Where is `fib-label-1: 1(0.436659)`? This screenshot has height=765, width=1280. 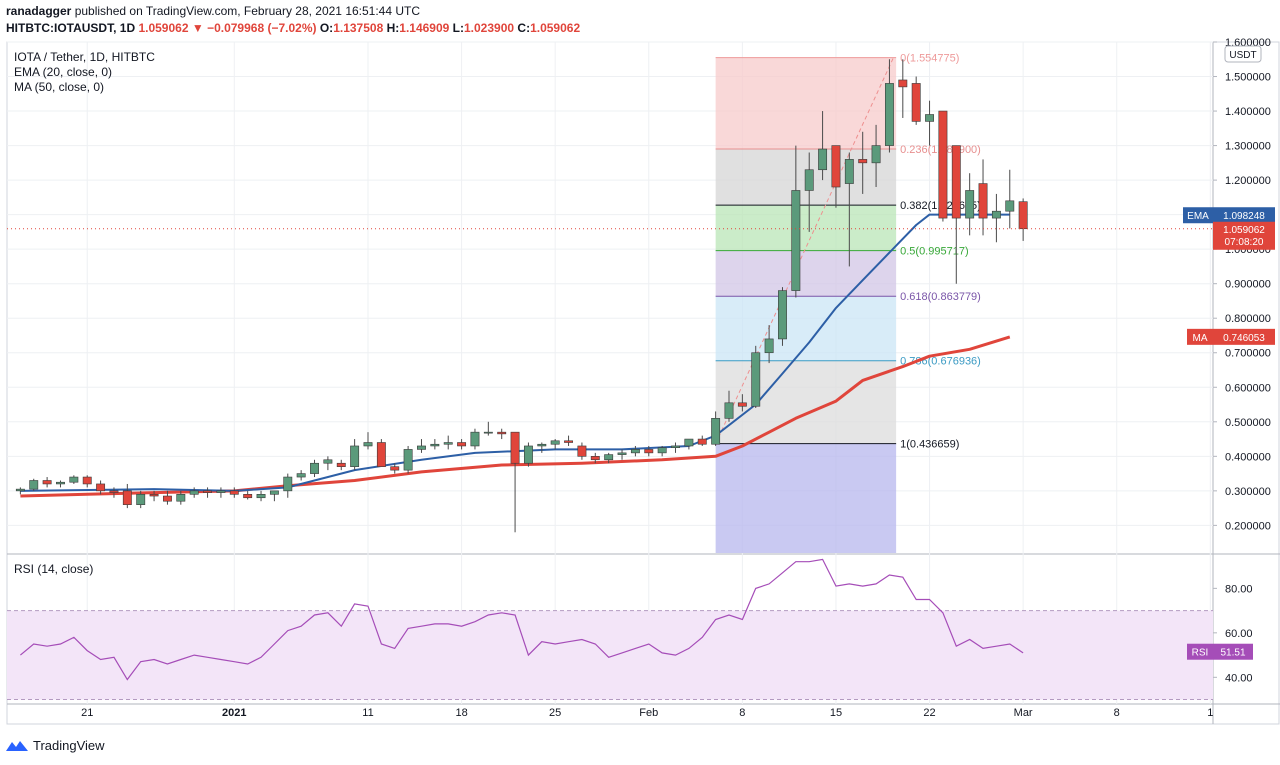 fib-label-1: 1(0.436659) is located at coordinates (929, 445).